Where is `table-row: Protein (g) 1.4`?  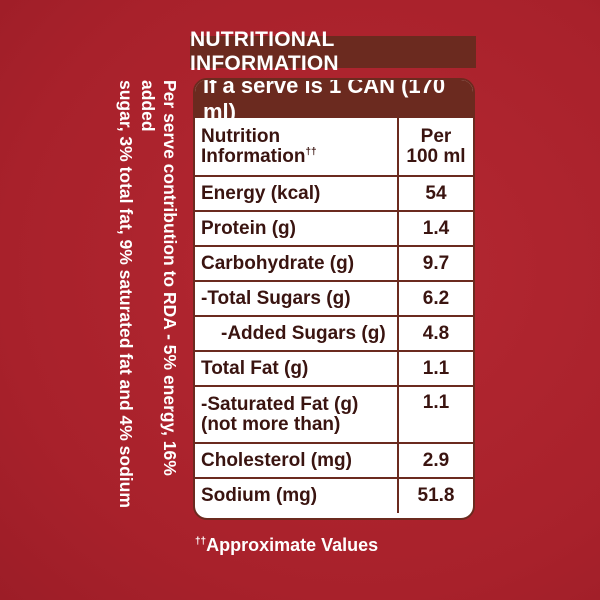
table-row: Protein (g) 1.4 is located at coordinates (334, 229).